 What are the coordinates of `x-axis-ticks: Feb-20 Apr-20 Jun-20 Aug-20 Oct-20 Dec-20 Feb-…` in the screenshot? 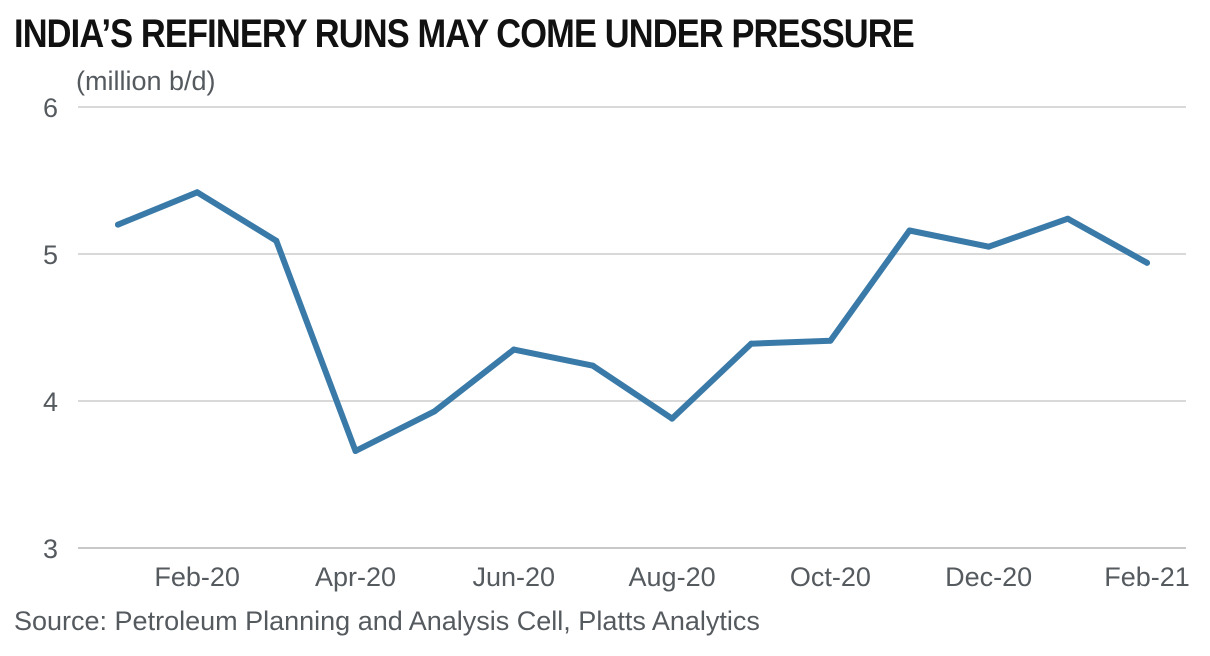 It's located at (671, 577).